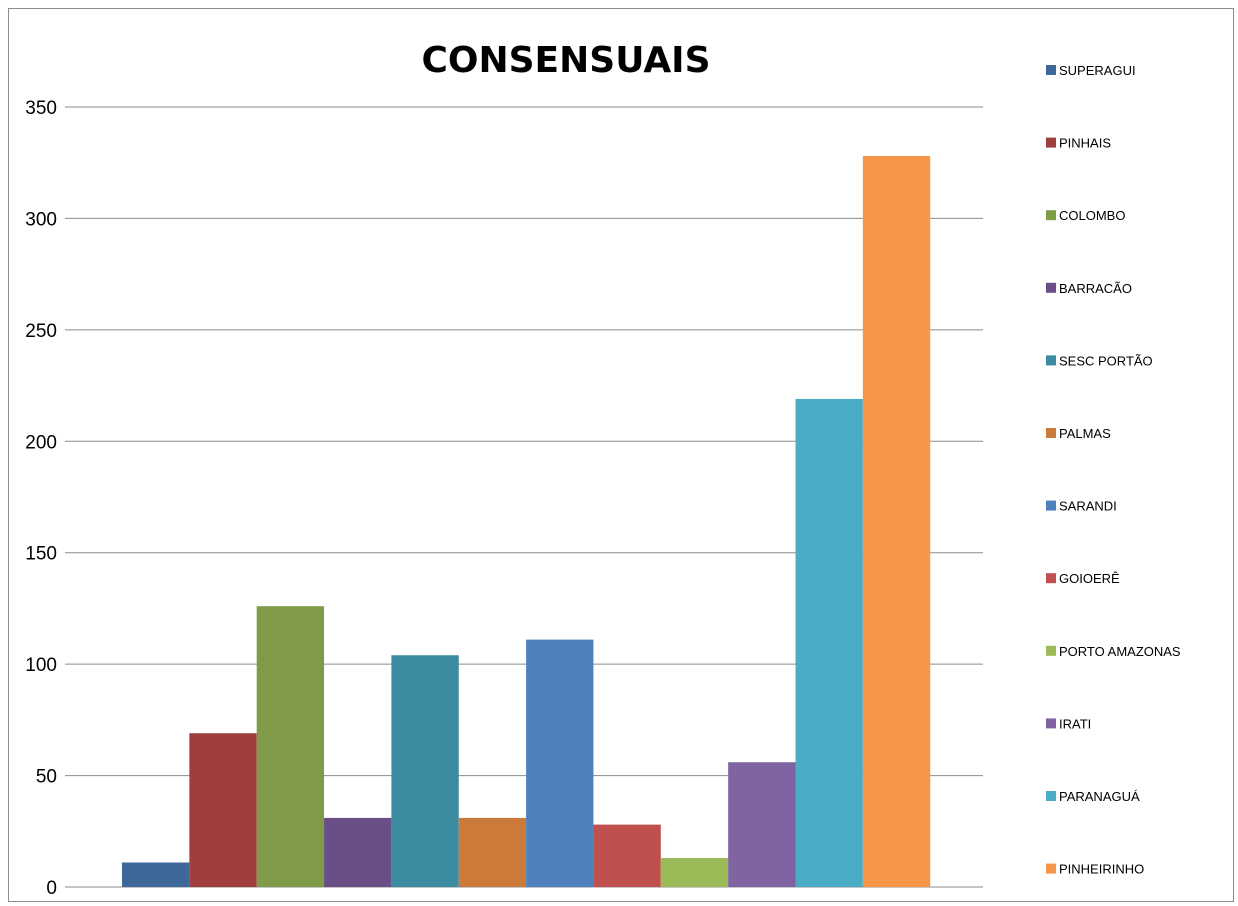  I want to click on legend-label: PINHAIS, so click(1085, 143).